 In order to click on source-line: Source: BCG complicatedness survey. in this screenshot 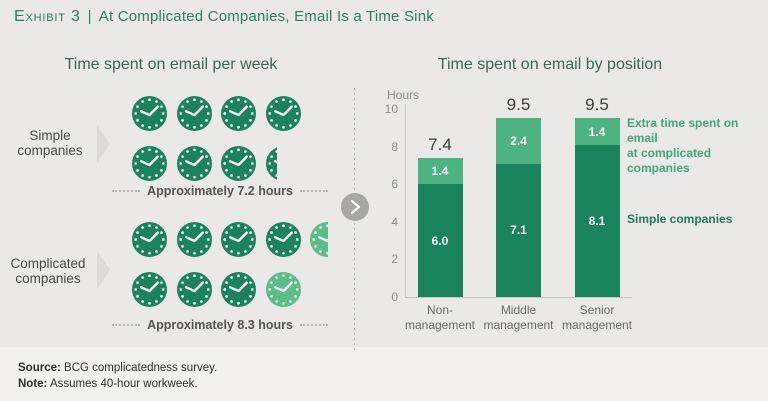, I will do `click(117, 368)`.